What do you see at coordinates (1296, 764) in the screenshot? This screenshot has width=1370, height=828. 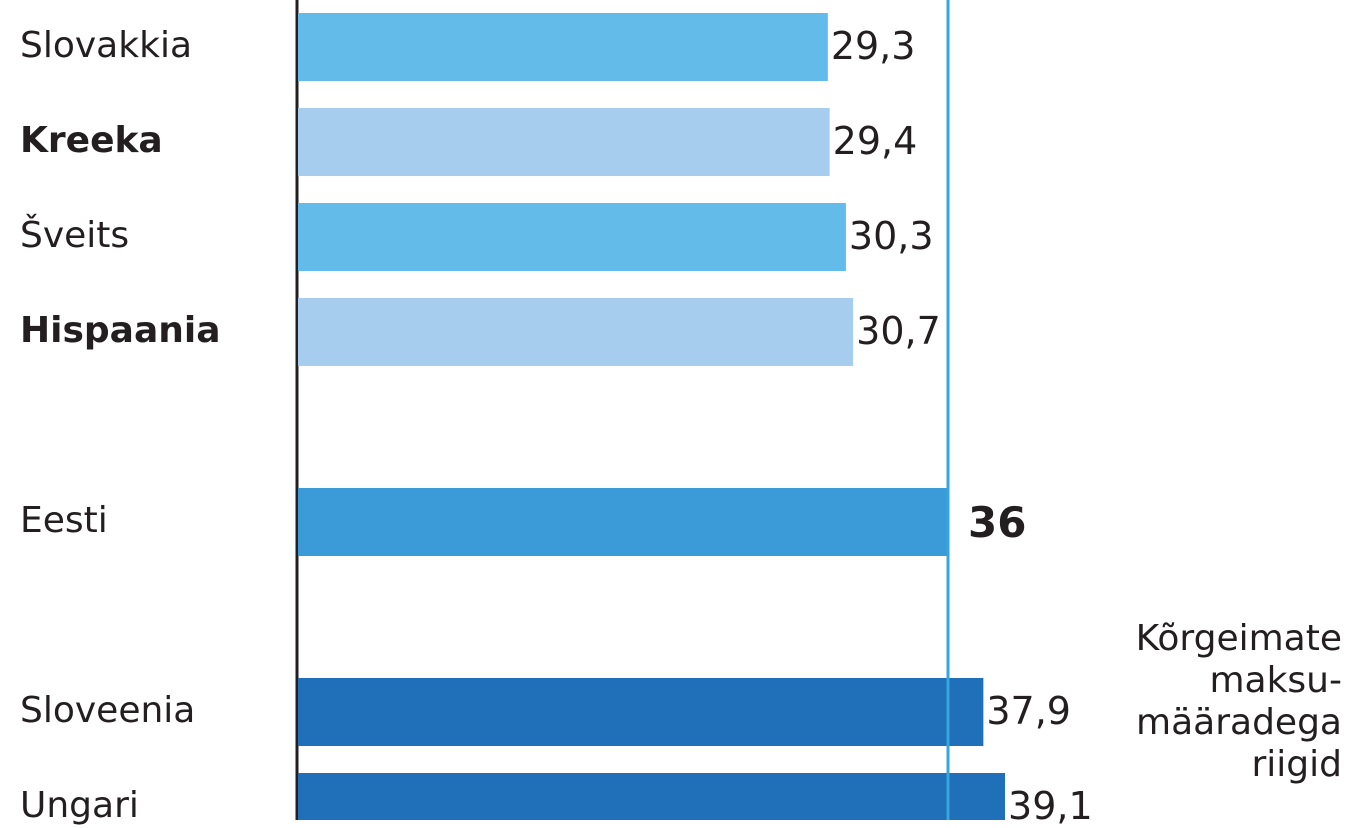 I see `note-line: riigid` at bounding box center [1296, 764].